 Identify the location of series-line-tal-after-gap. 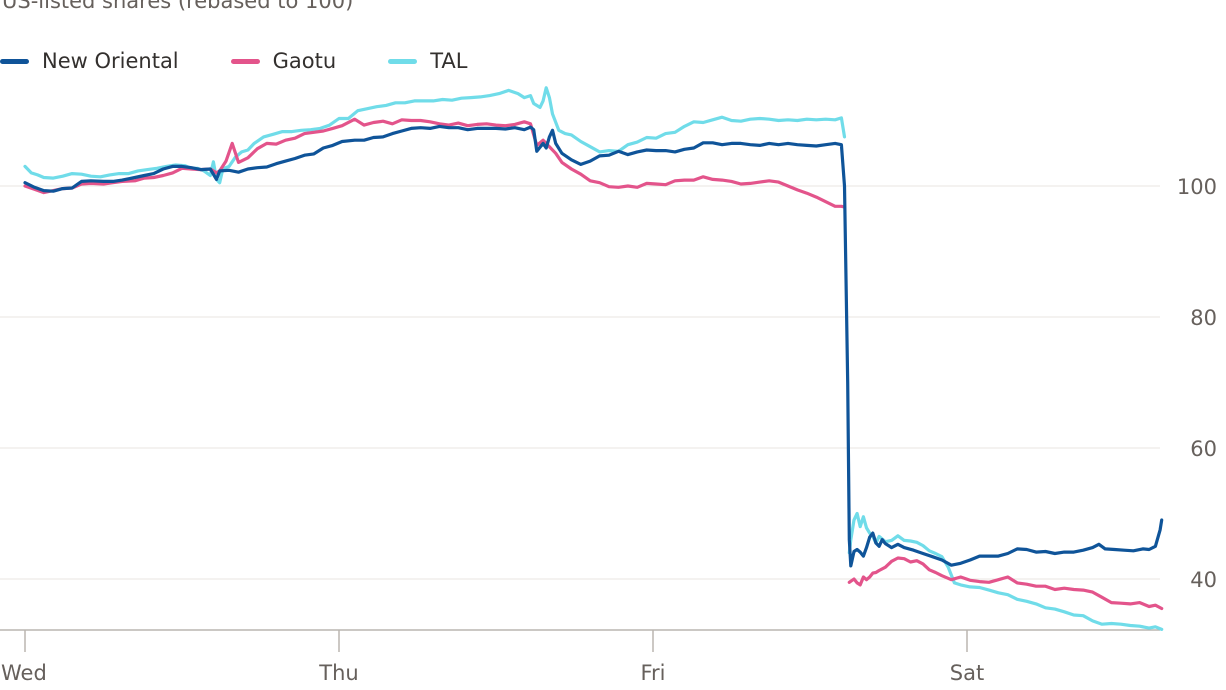
(1005, 571).